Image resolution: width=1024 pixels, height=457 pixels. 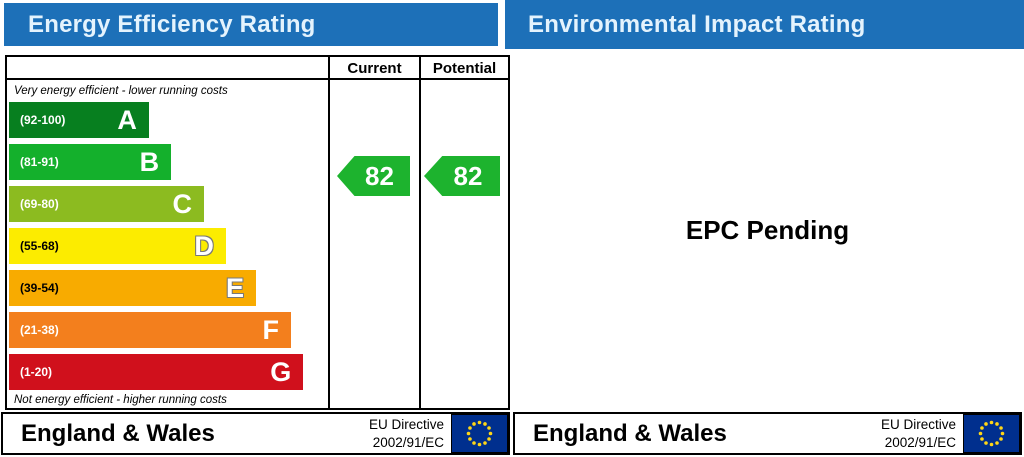 I want to click on band-letter: F, so click(x=271, y=329).